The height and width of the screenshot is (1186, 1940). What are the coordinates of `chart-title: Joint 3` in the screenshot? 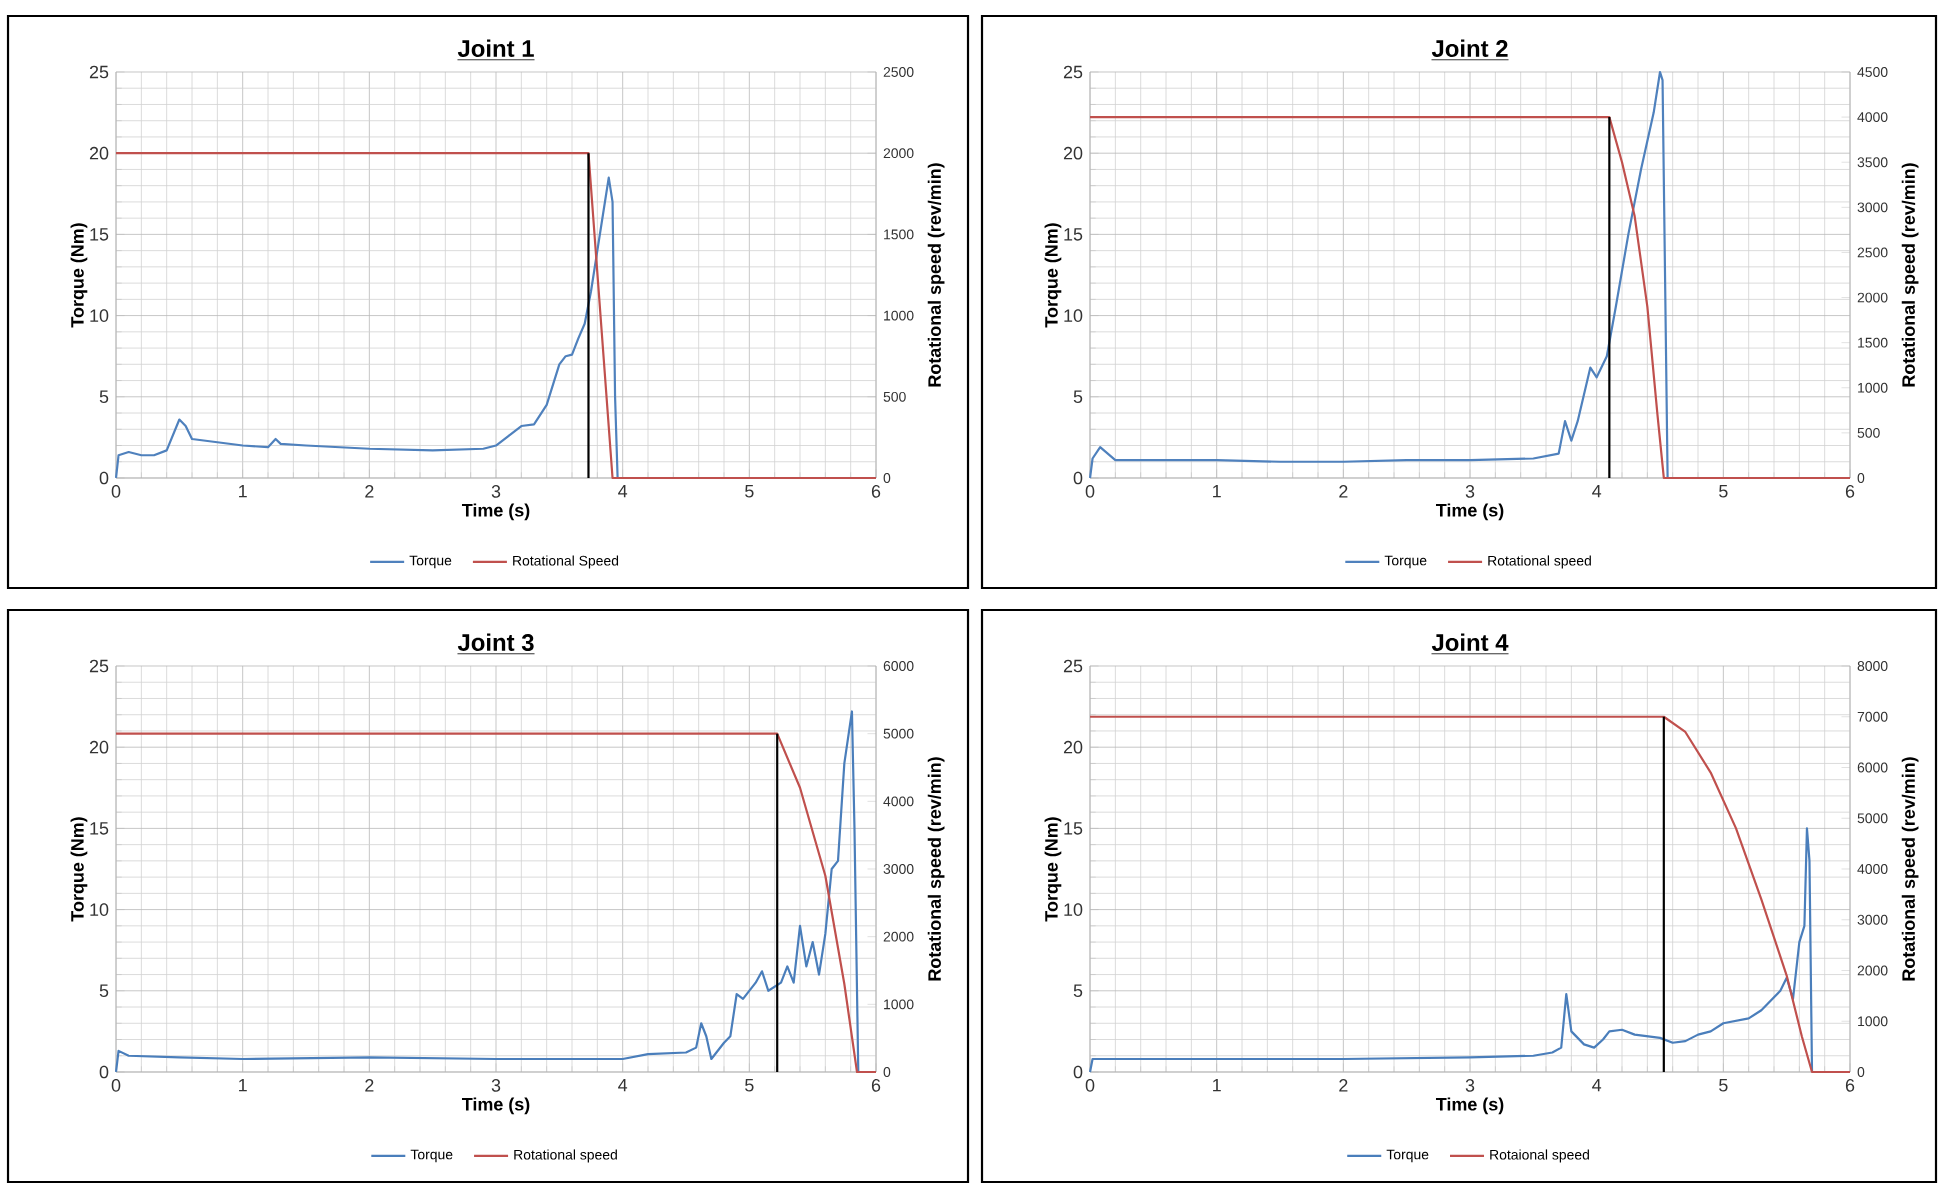 It's located at (495, 642).